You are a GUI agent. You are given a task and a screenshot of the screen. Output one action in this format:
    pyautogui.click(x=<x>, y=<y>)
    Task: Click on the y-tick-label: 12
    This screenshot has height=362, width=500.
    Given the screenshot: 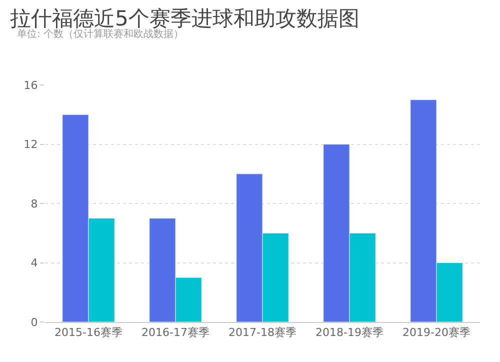 What is the action you would take?
    pyautogui.click(x=31, y=145)
    